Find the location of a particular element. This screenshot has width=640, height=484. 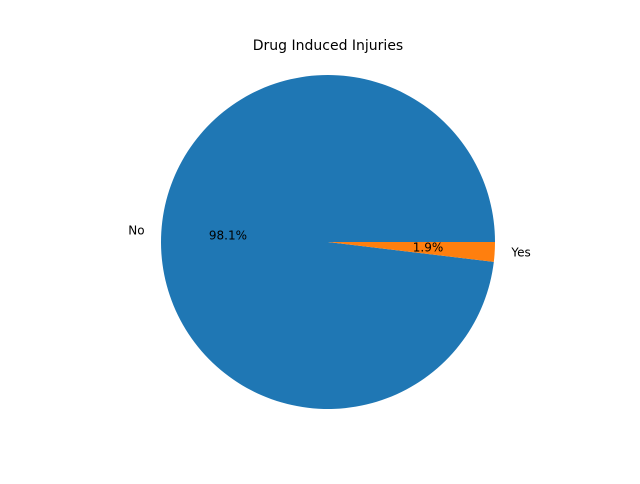

slice-label-yes: Yes is located at coordinates (520, 252).